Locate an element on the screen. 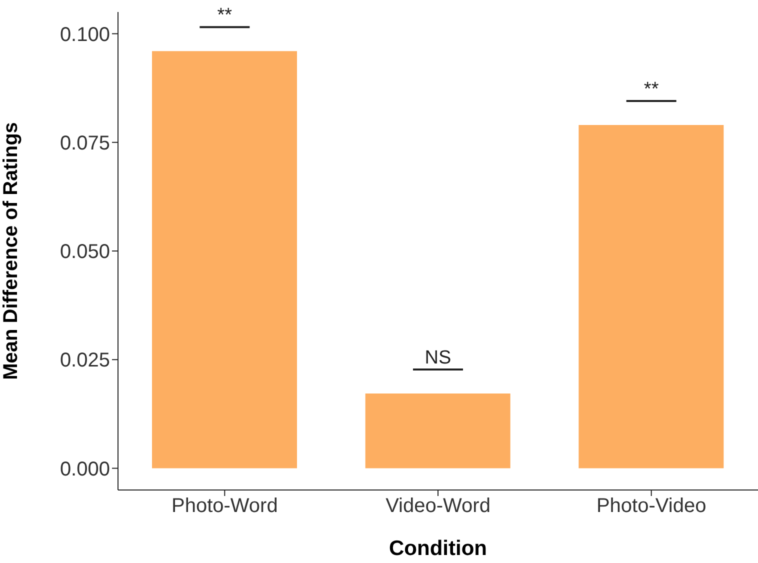 This screenshot has height=563, width=758. y-tick-label: 0.075 is located at coordinates (85, 143).